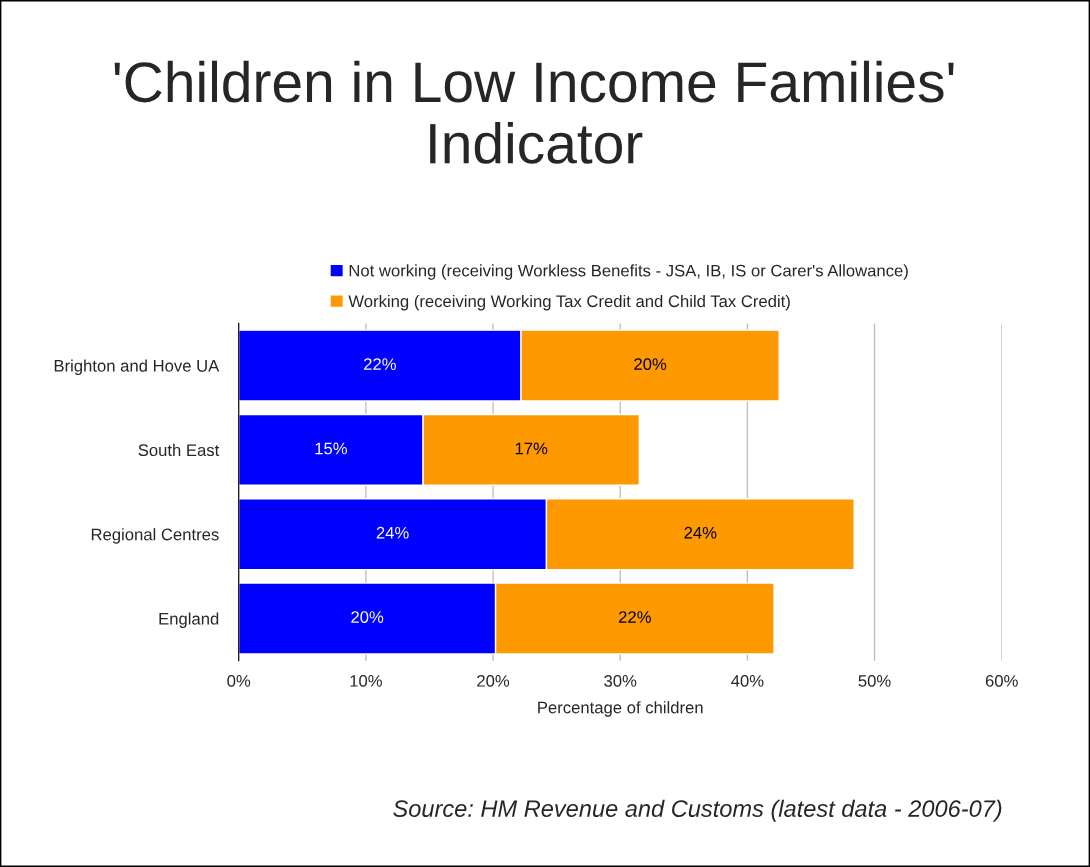 This screenshot has height=867, width=1090. What do you see at coordinates (1001, 680) in the screenshot?
I see `x-tick-label: 60%` at bounding box center [1001, 680].